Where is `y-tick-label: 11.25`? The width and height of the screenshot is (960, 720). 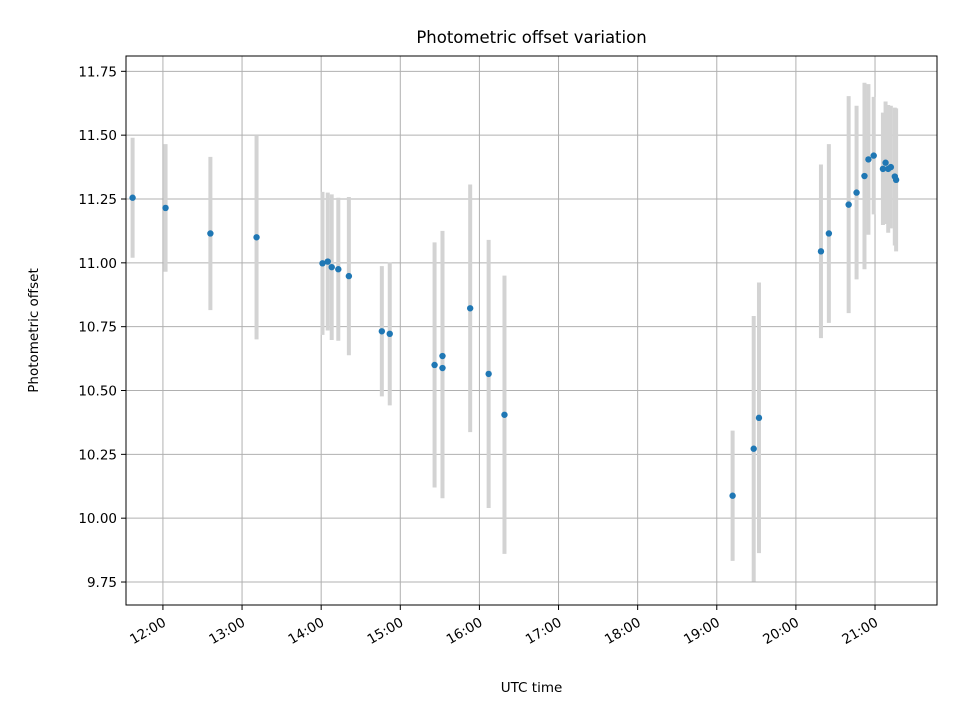 y-tick-label: 11.25 is located at coordinates (97, 200).